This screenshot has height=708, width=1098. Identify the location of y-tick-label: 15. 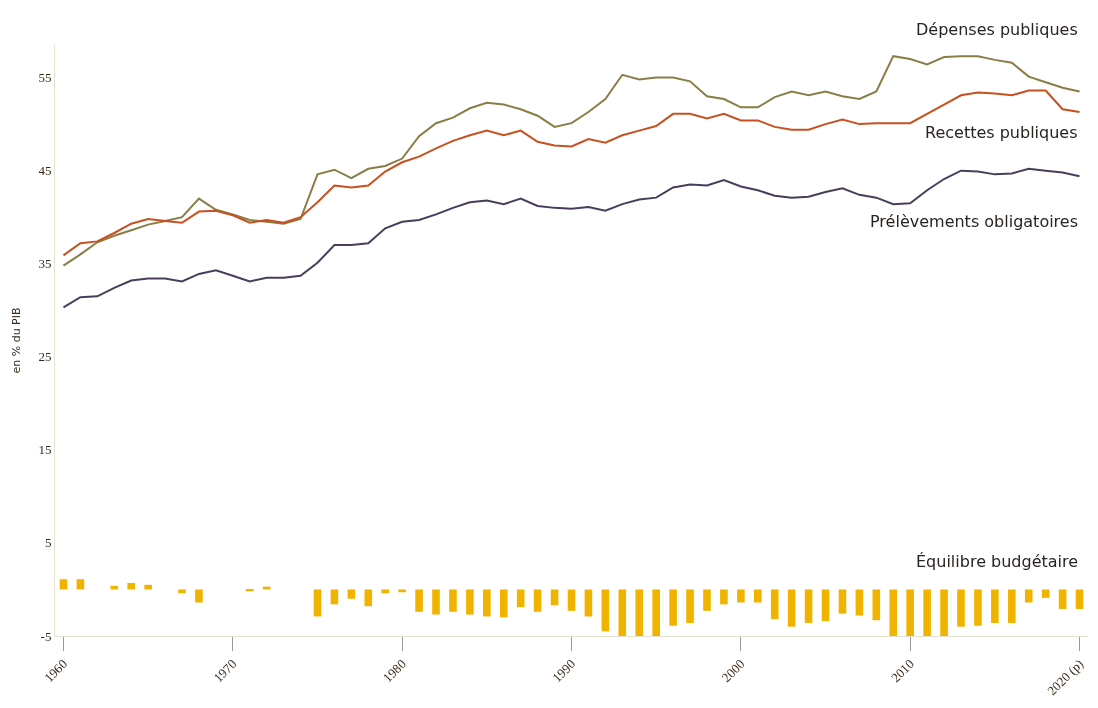
(45, 450).